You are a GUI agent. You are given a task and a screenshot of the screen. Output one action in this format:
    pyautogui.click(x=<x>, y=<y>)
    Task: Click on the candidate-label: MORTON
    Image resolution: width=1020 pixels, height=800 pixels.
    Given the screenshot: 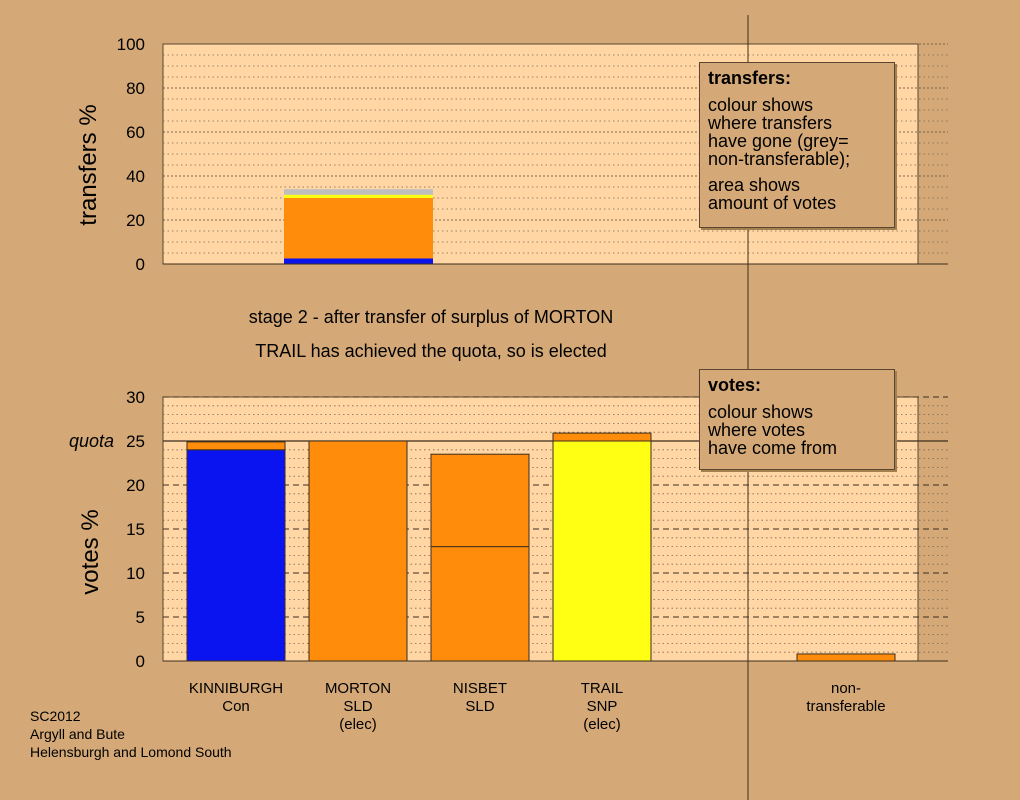 What is the action you would take?
    pyautogui.click(x=358, y=688)
    